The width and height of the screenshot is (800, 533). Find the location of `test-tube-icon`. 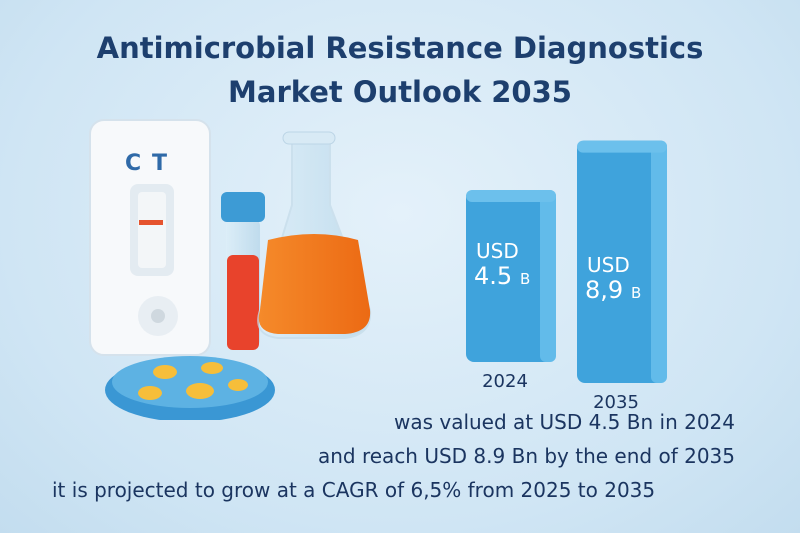

test-tube-icon is located at coordinates (243, 271).